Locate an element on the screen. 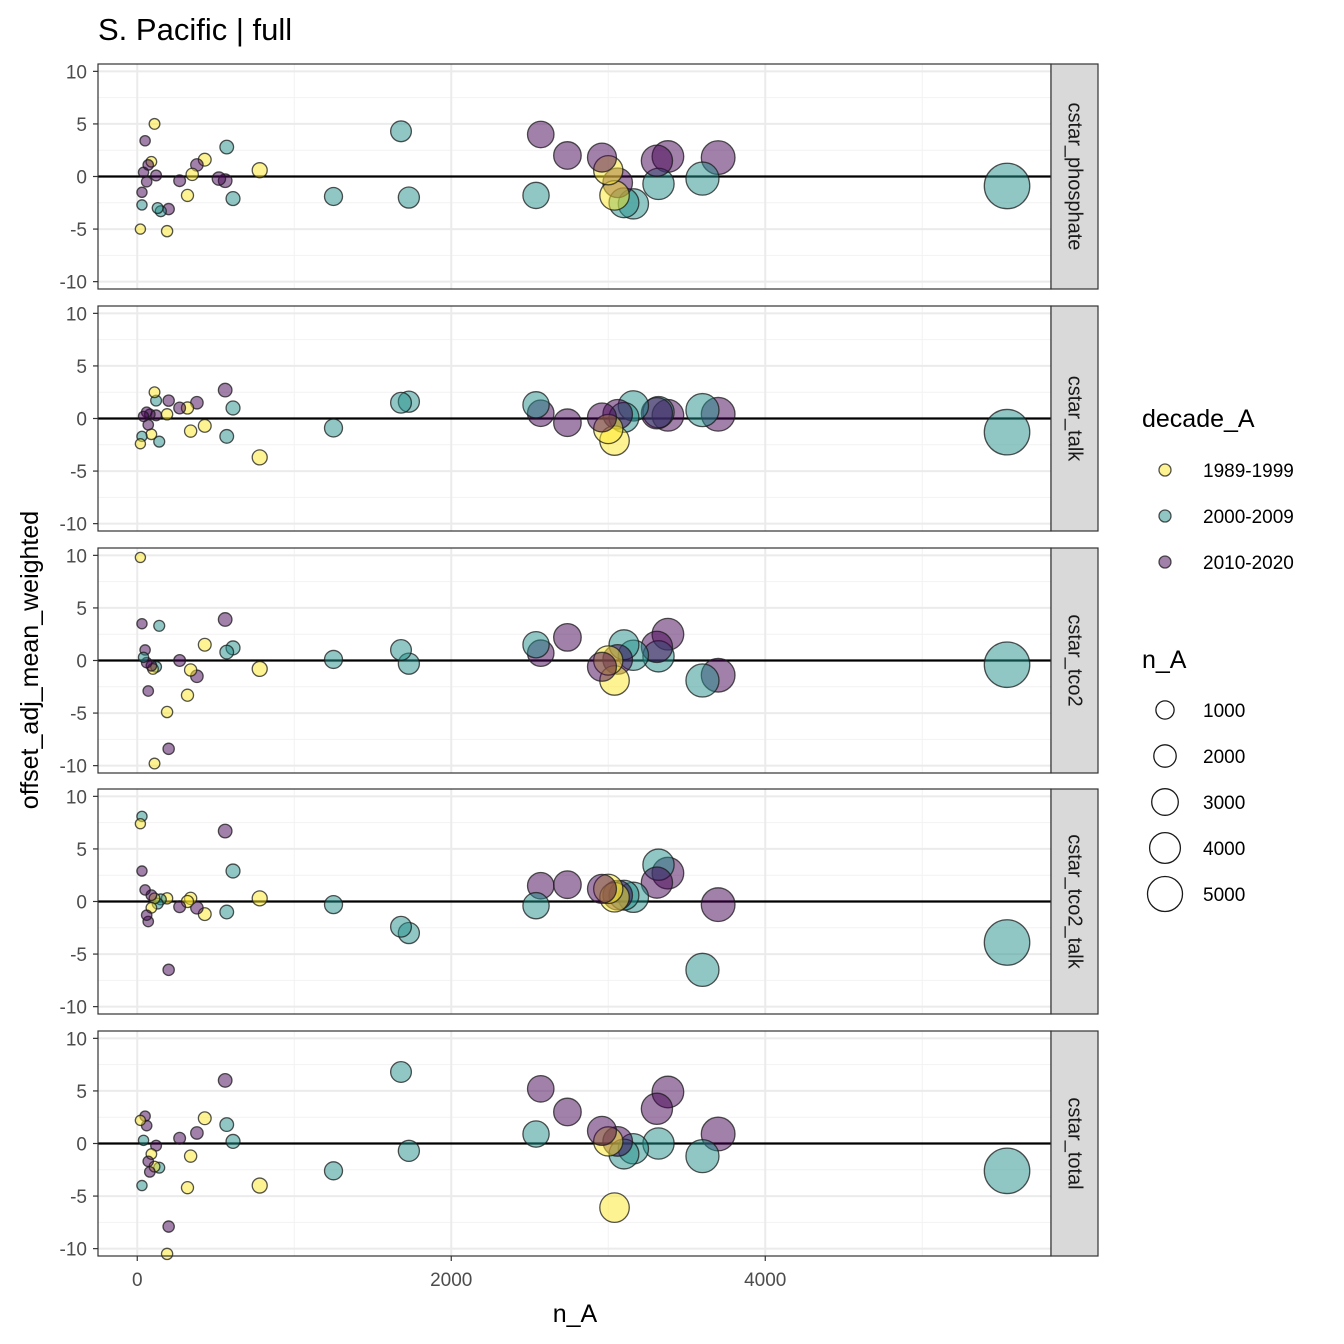 The height and width of the screenshot is (1344, 1344). x-axis: 0 2000 4000 is located at coordinates (459, 1273).